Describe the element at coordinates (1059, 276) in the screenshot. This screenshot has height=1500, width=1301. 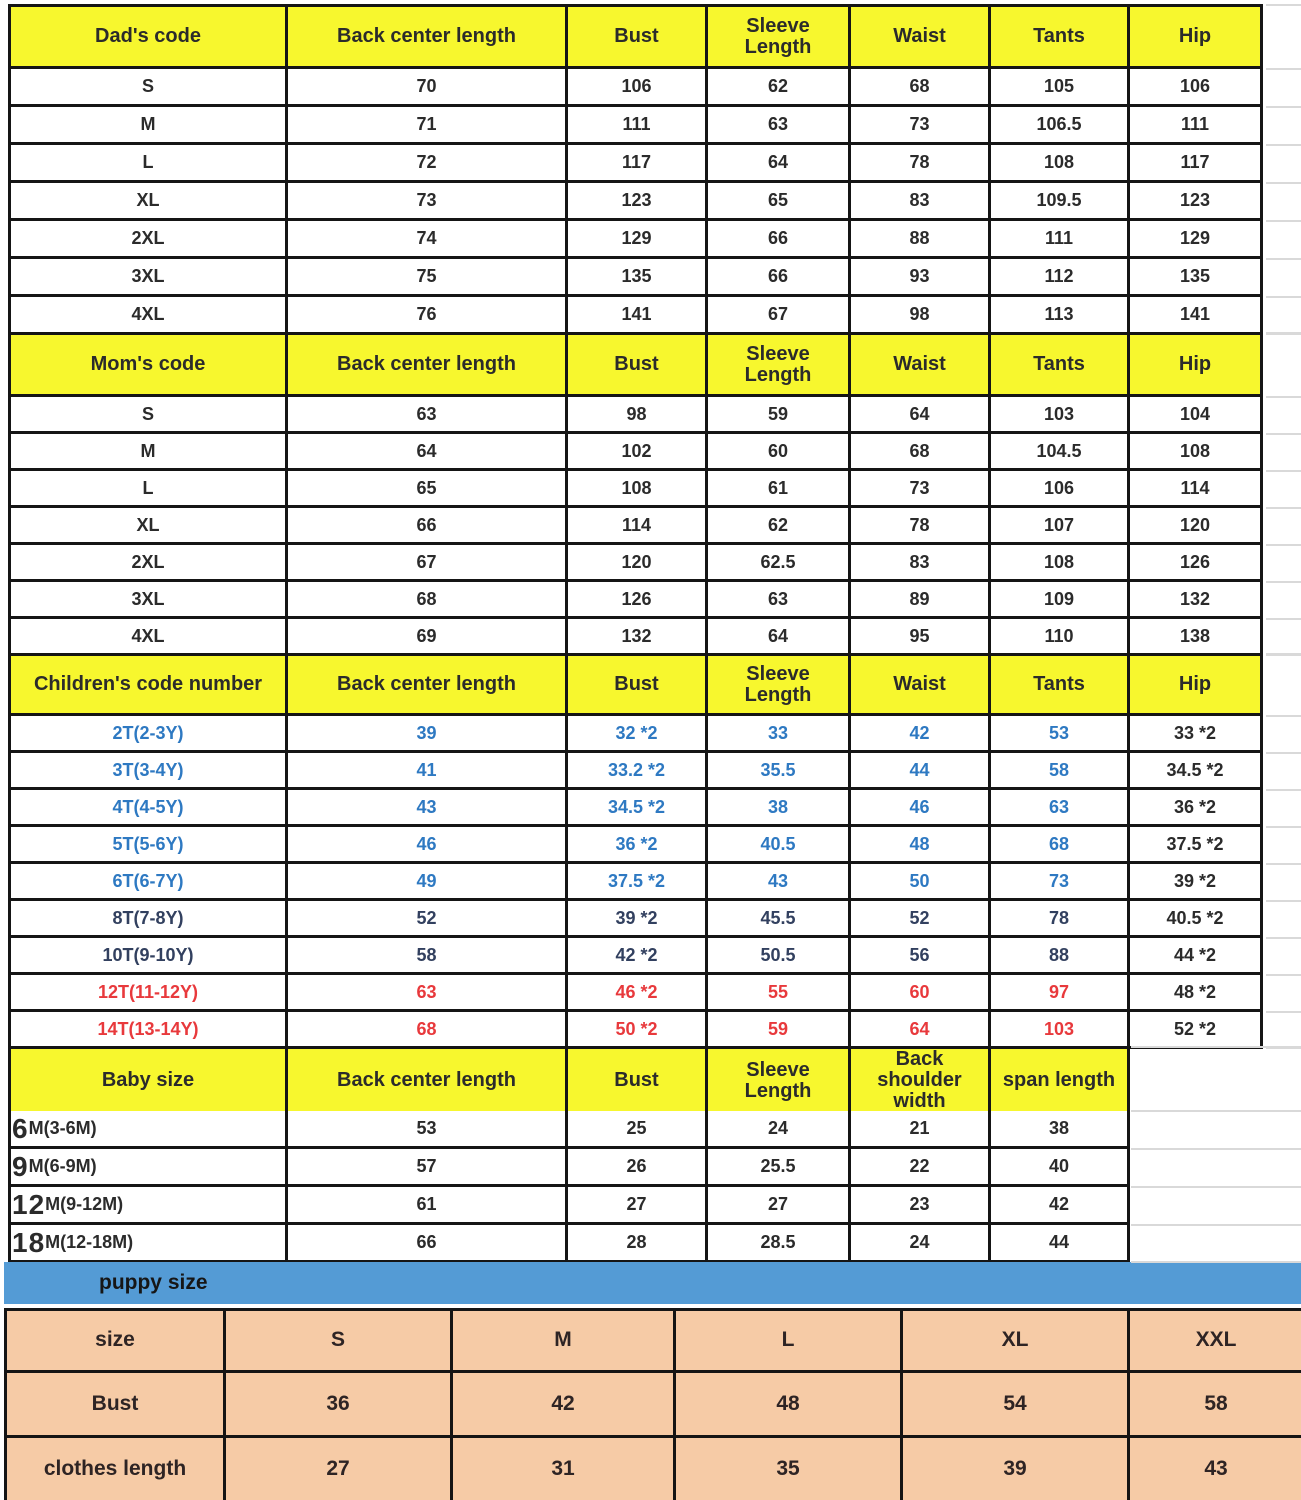
I see `value-cell: 112` at that location.